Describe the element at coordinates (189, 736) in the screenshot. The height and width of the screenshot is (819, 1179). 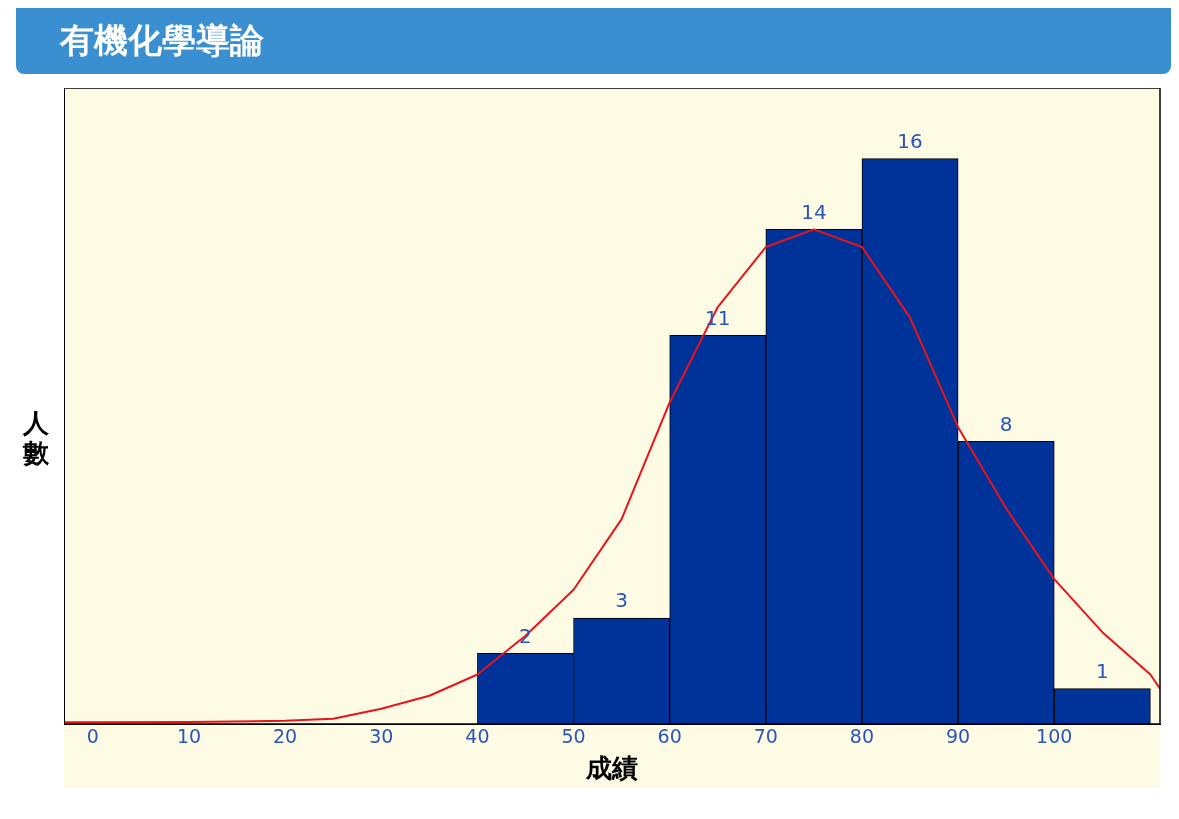
I see `x-tick-label: 10` at that location.